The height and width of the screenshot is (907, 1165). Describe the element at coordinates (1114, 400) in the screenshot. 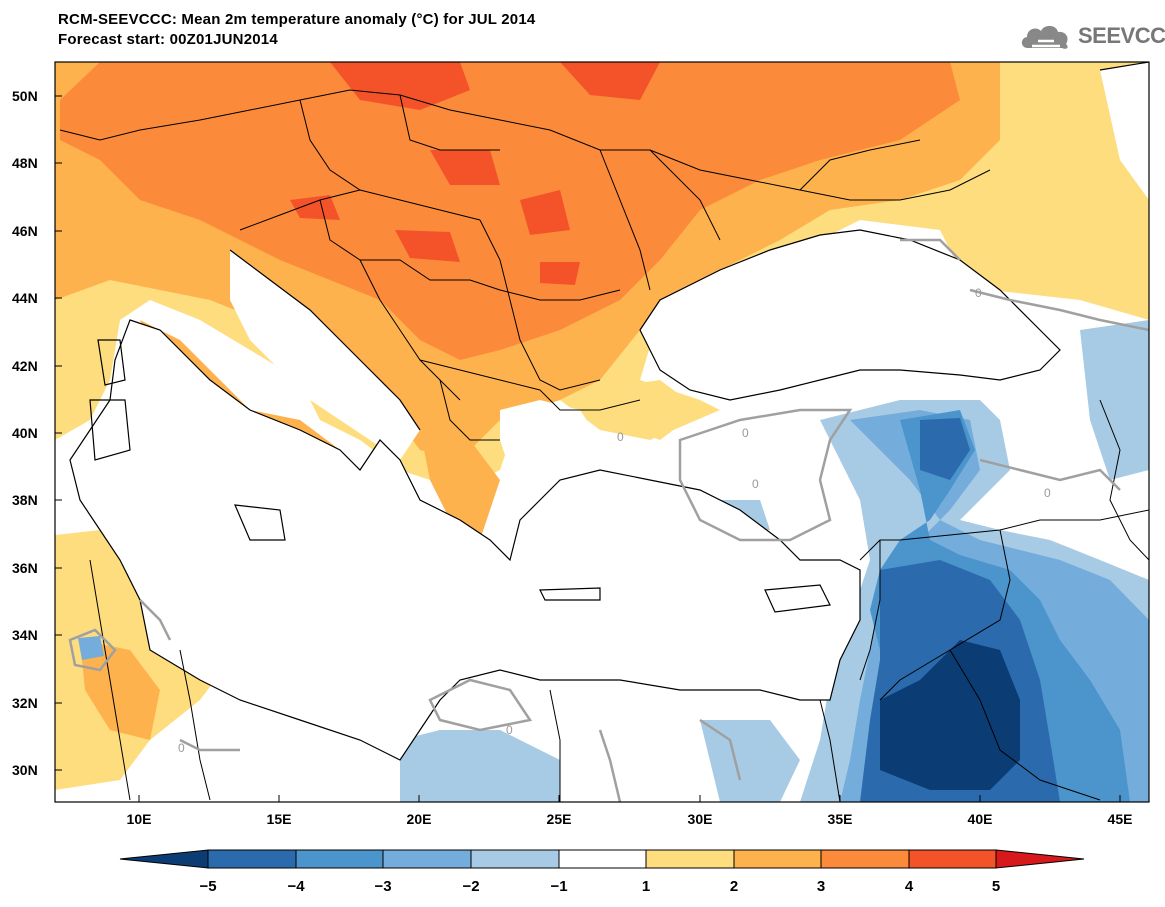

I see `anomaly-field-minus1-east` at that location.